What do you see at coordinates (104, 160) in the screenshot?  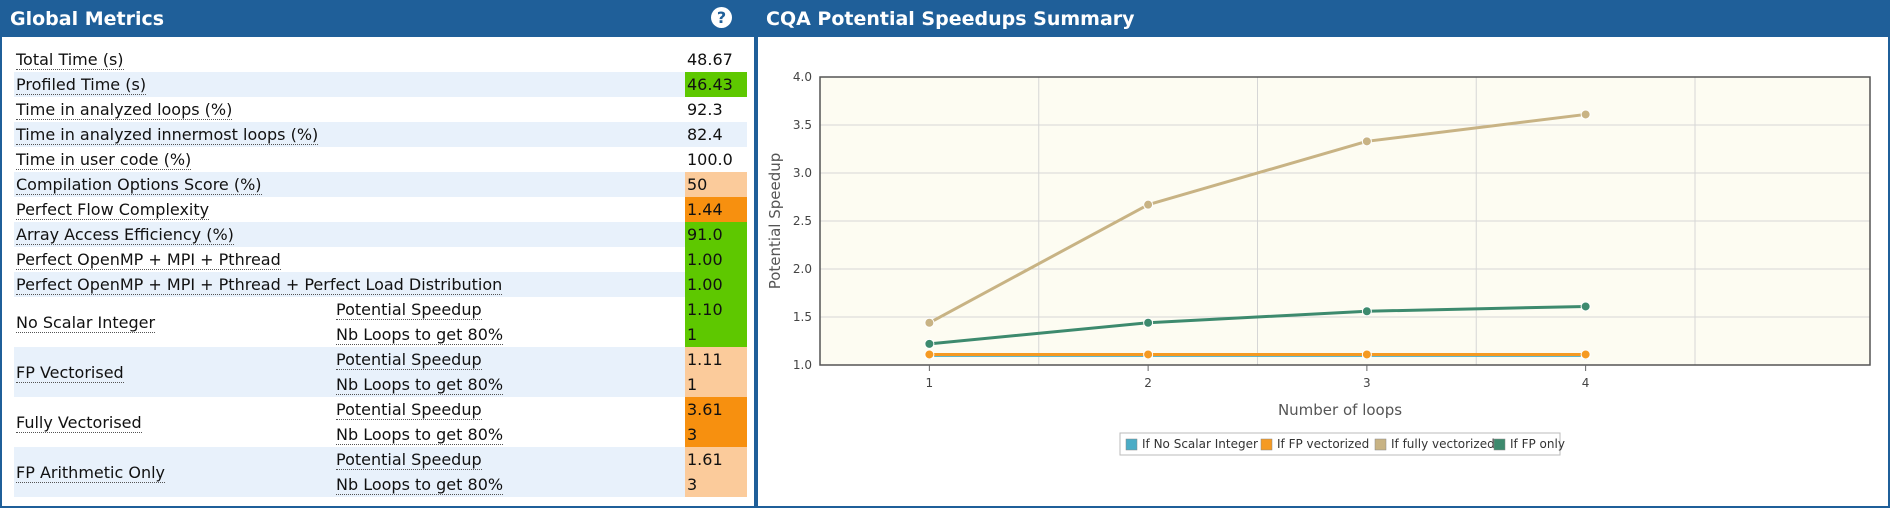 I see `metric-name: Time in user code (%)` at bounding box center [104, 160].